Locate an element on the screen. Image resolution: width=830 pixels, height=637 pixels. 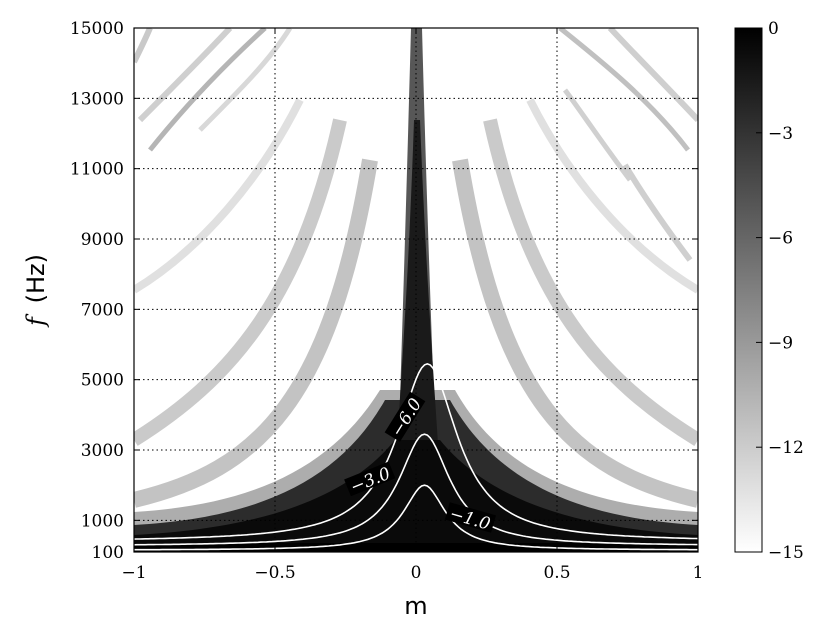
x-tick-label: 0.5 is located at coordinates (556, 573).